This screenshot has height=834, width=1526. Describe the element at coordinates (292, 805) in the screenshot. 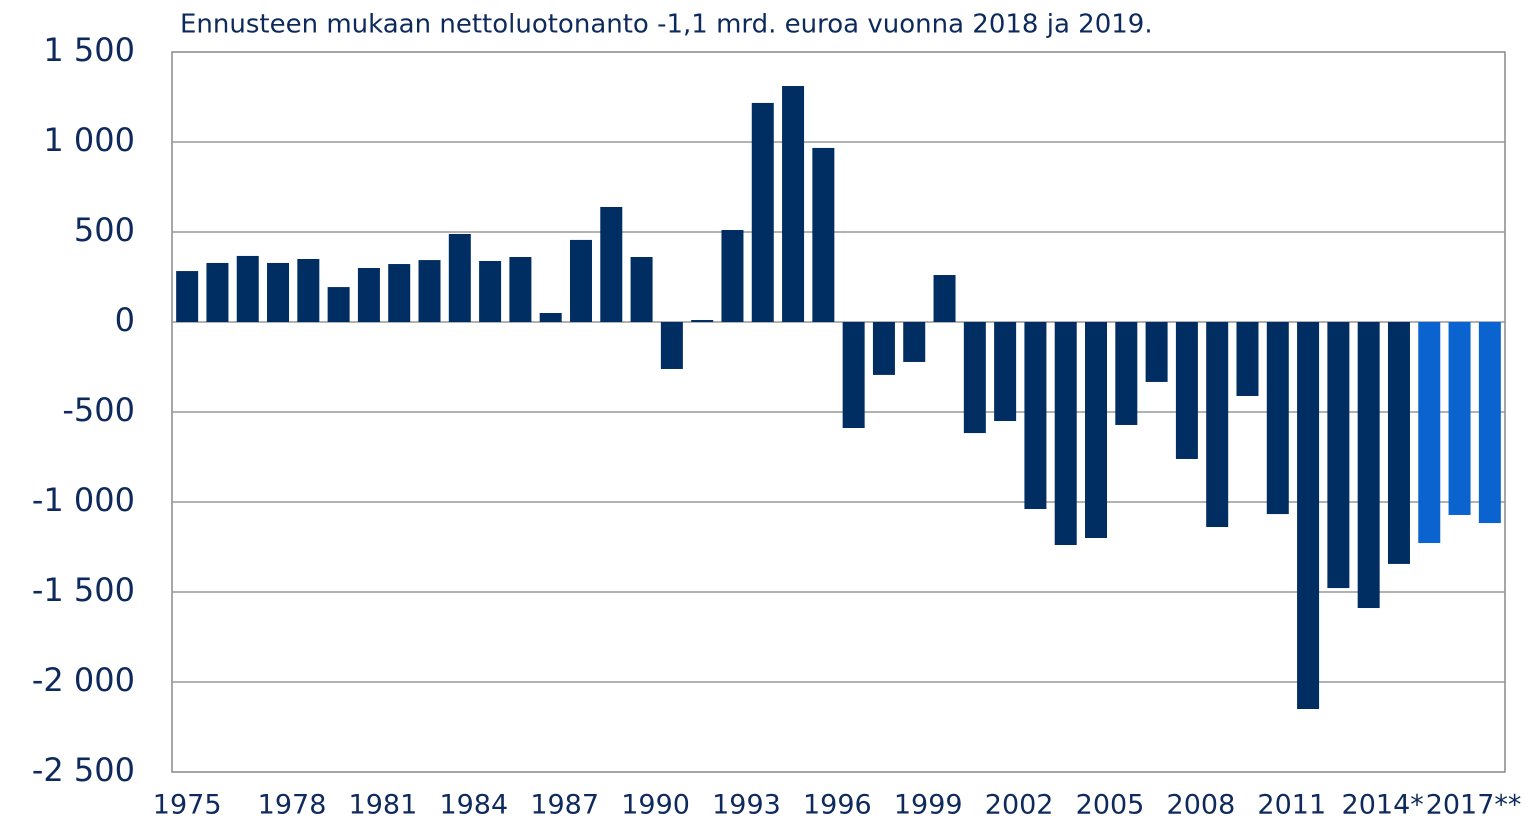

I see `x-tick-label: 1978` at that location.